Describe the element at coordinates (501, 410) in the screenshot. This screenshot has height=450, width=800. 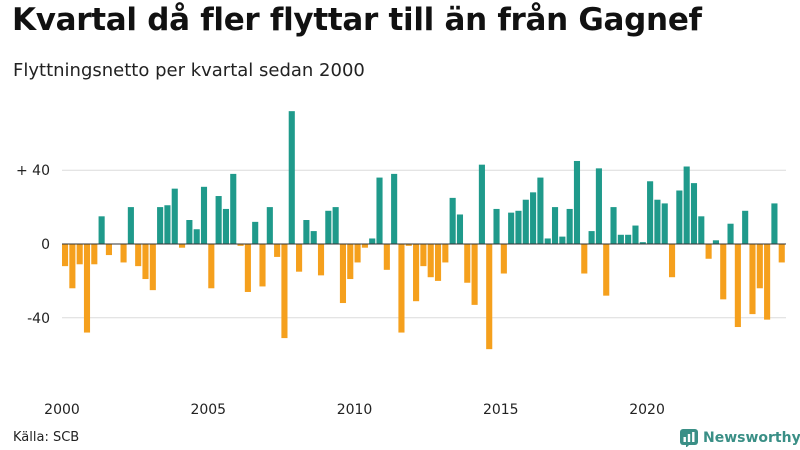
I see `x-tick-label: 2015` at that location.